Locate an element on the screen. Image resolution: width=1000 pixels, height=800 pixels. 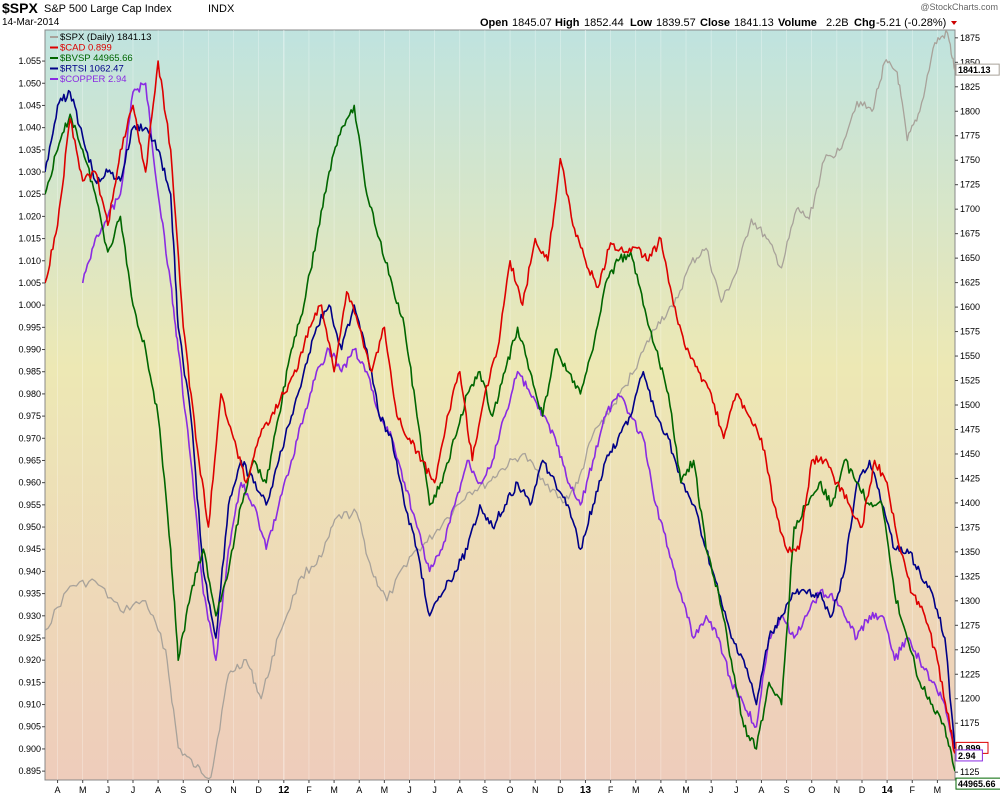
last-value-labels: 1841.13 0.899 44965.66 2.94 is located at coordinates (977, 426).